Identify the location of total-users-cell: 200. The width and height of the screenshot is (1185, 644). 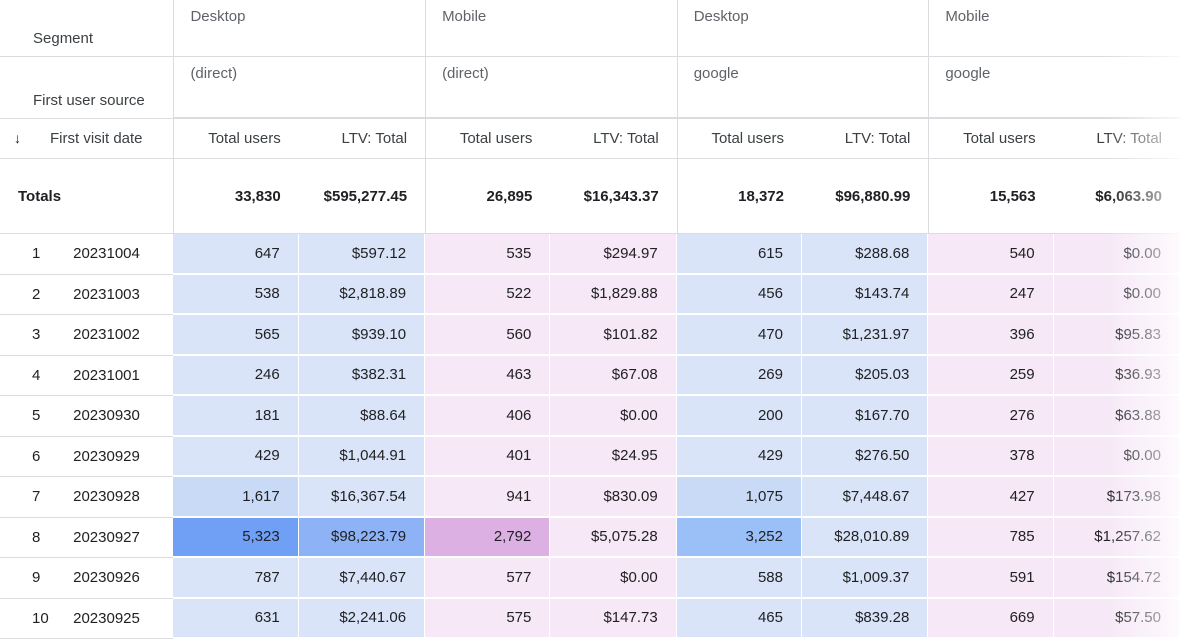
(739, 416).